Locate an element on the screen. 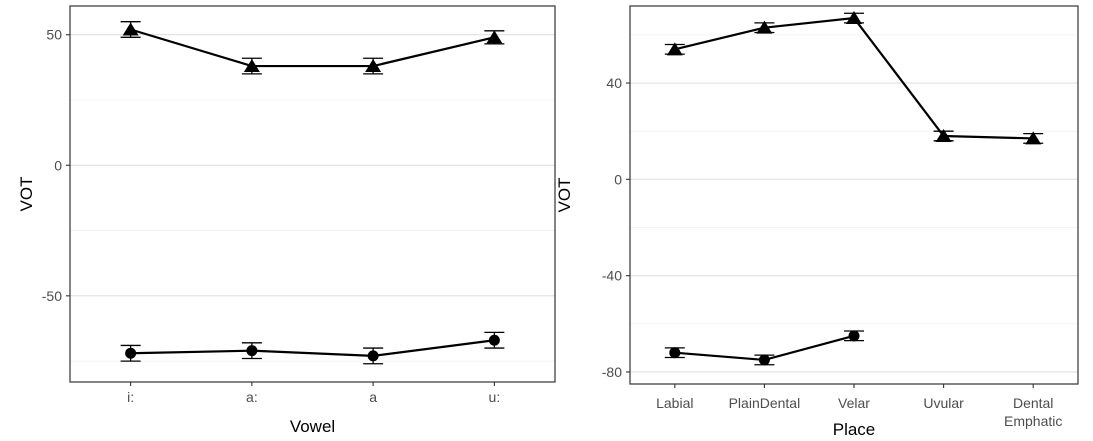 This screenshot has height=441, width=1093. x-tick-label: i: is located at coordinates (130, 397).